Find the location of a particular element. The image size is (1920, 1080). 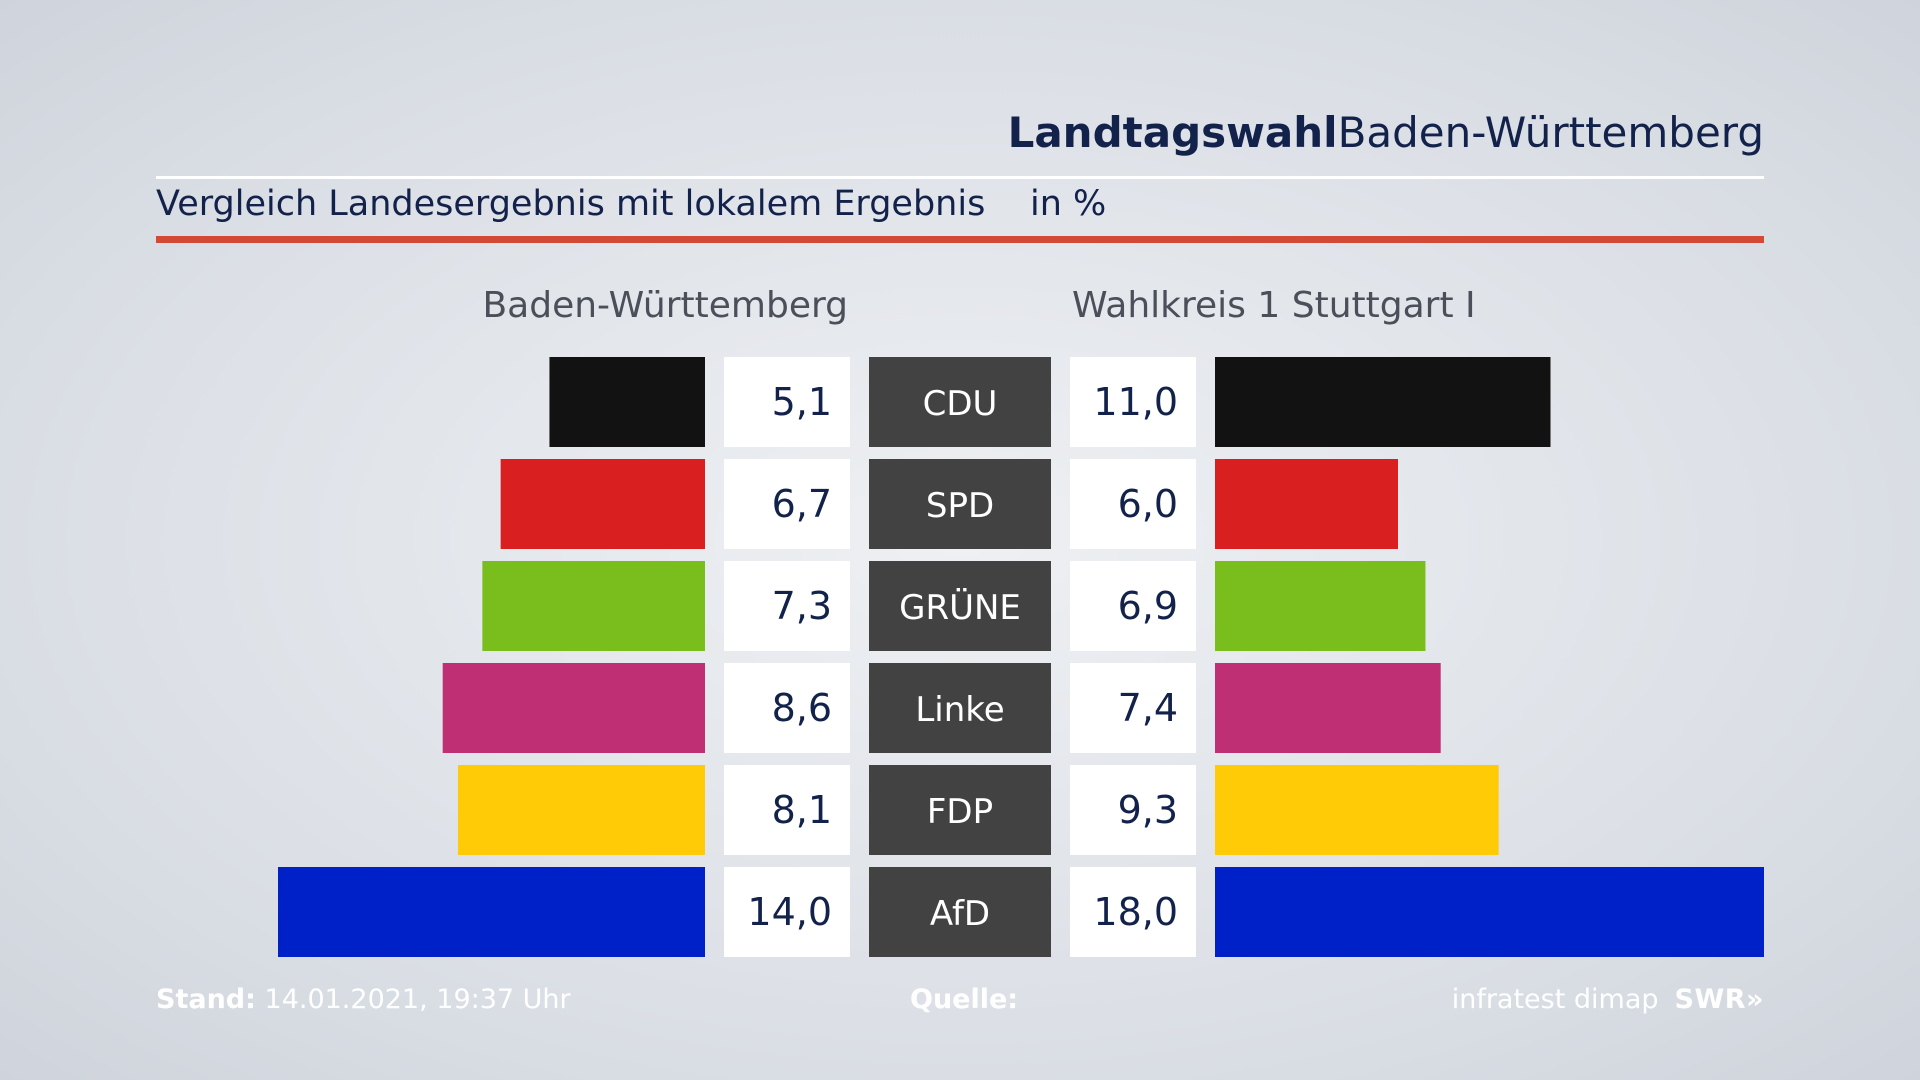

source-label: Quelle: is located at coordinates (964, 999).